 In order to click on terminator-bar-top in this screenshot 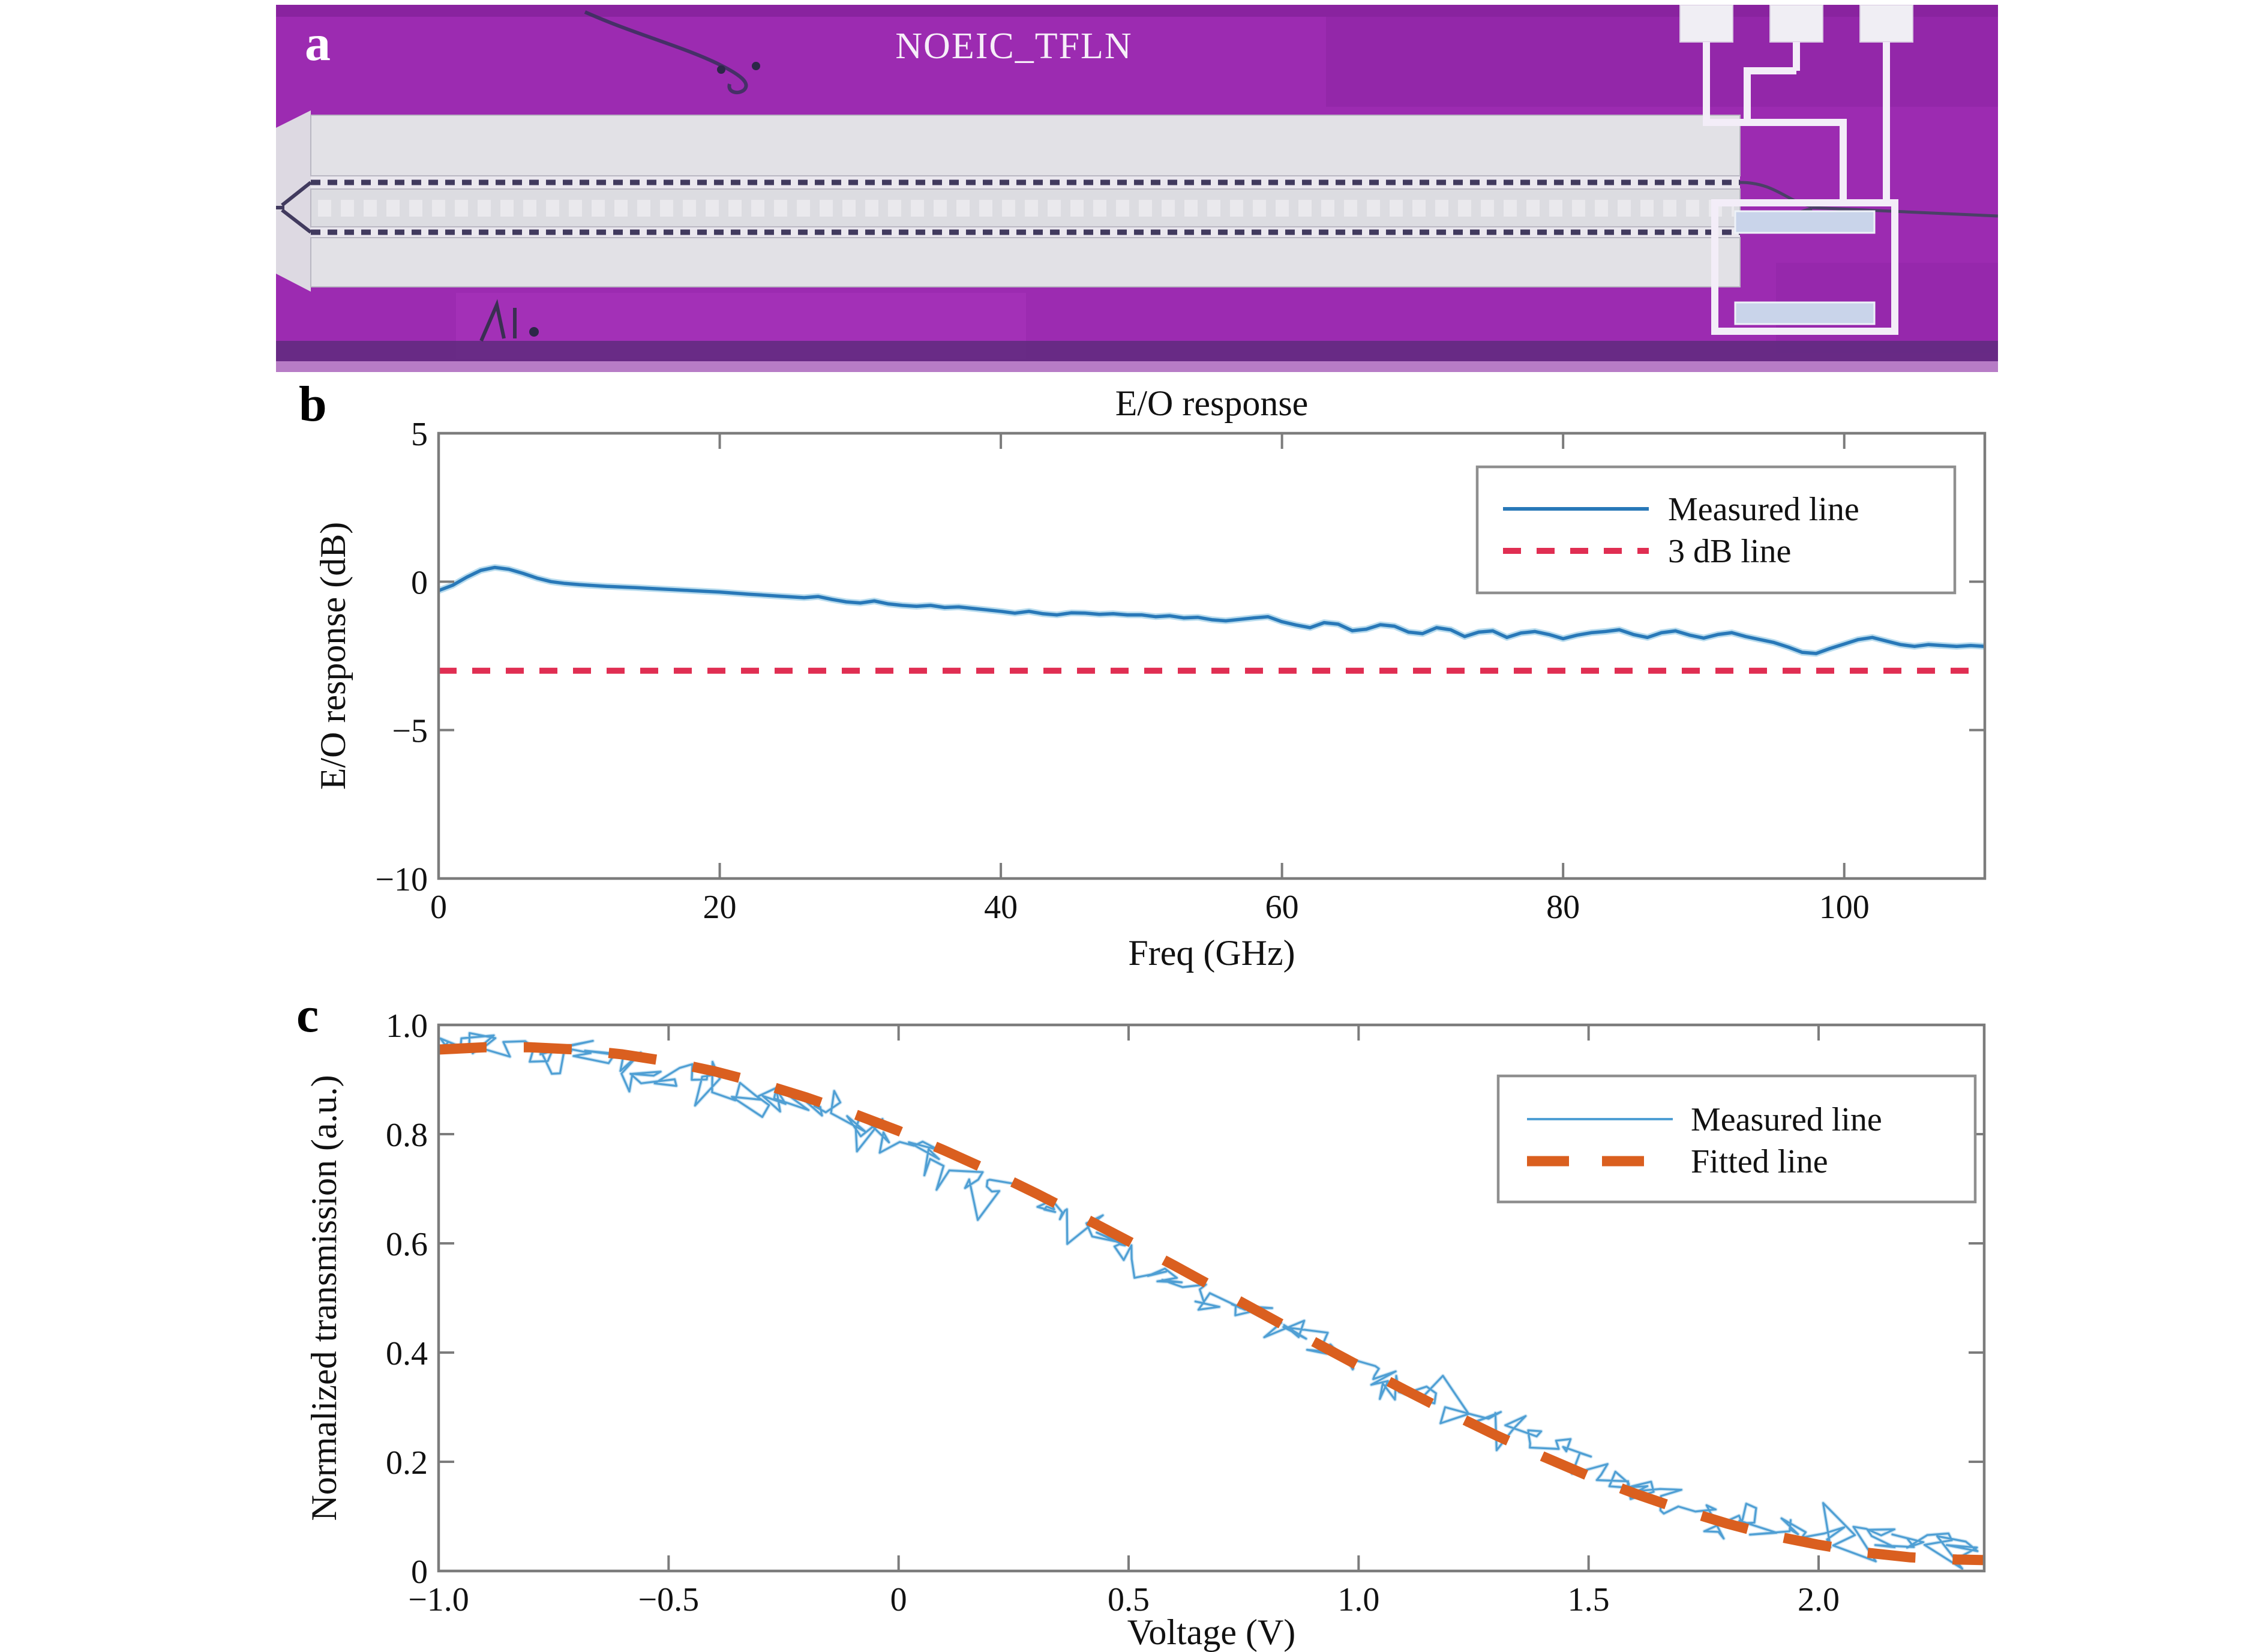, I will do `click(1805, 222)`.